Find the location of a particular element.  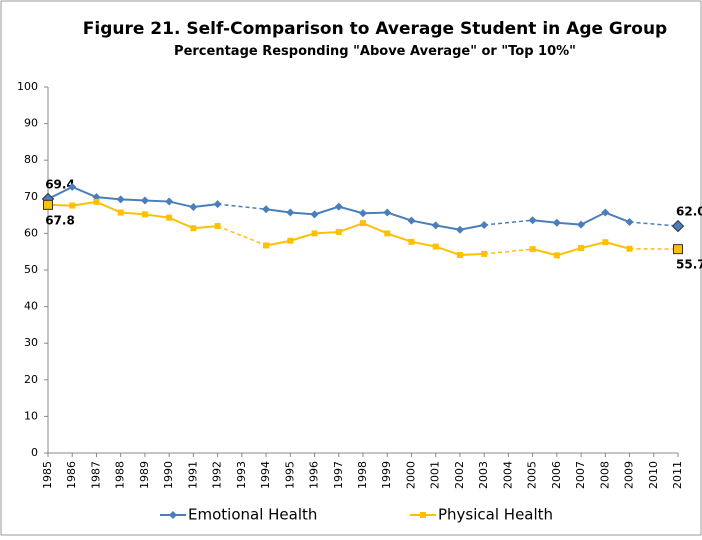

x-tick-label: 2000 is located at coordinates (410, 475).